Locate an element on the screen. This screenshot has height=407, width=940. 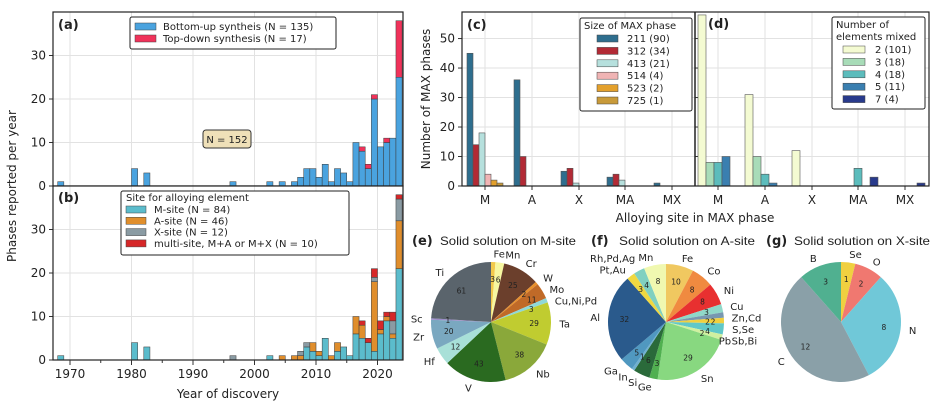
legend-label: 7 (4) is located at coordinates (887, 100).